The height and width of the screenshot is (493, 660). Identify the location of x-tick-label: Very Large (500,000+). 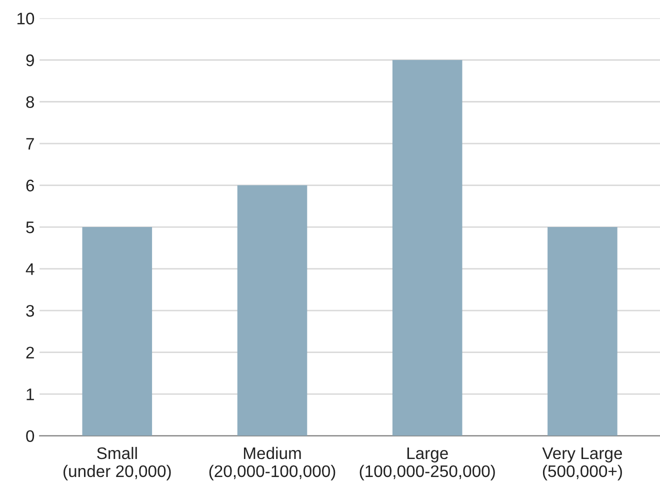
(582, 464).